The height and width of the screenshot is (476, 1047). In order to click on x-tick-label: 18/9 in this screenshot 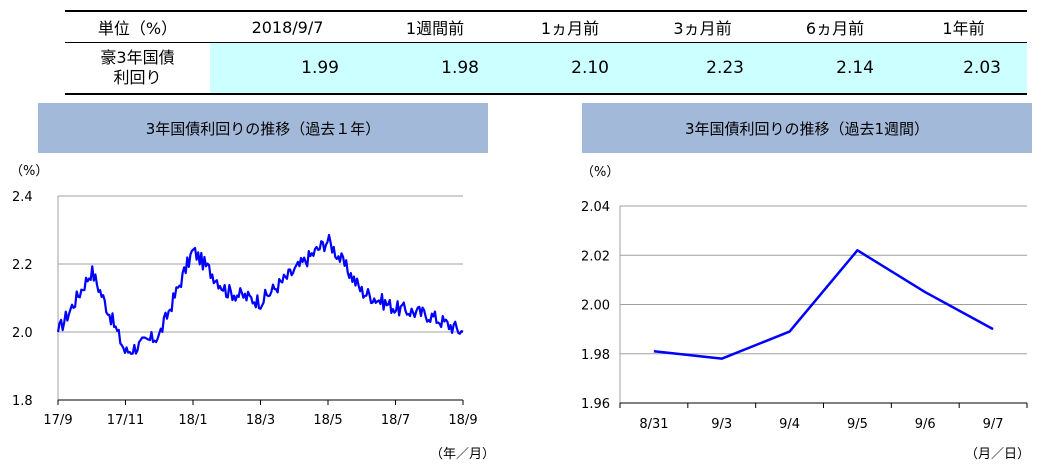, I will do `click(462, 420)`.